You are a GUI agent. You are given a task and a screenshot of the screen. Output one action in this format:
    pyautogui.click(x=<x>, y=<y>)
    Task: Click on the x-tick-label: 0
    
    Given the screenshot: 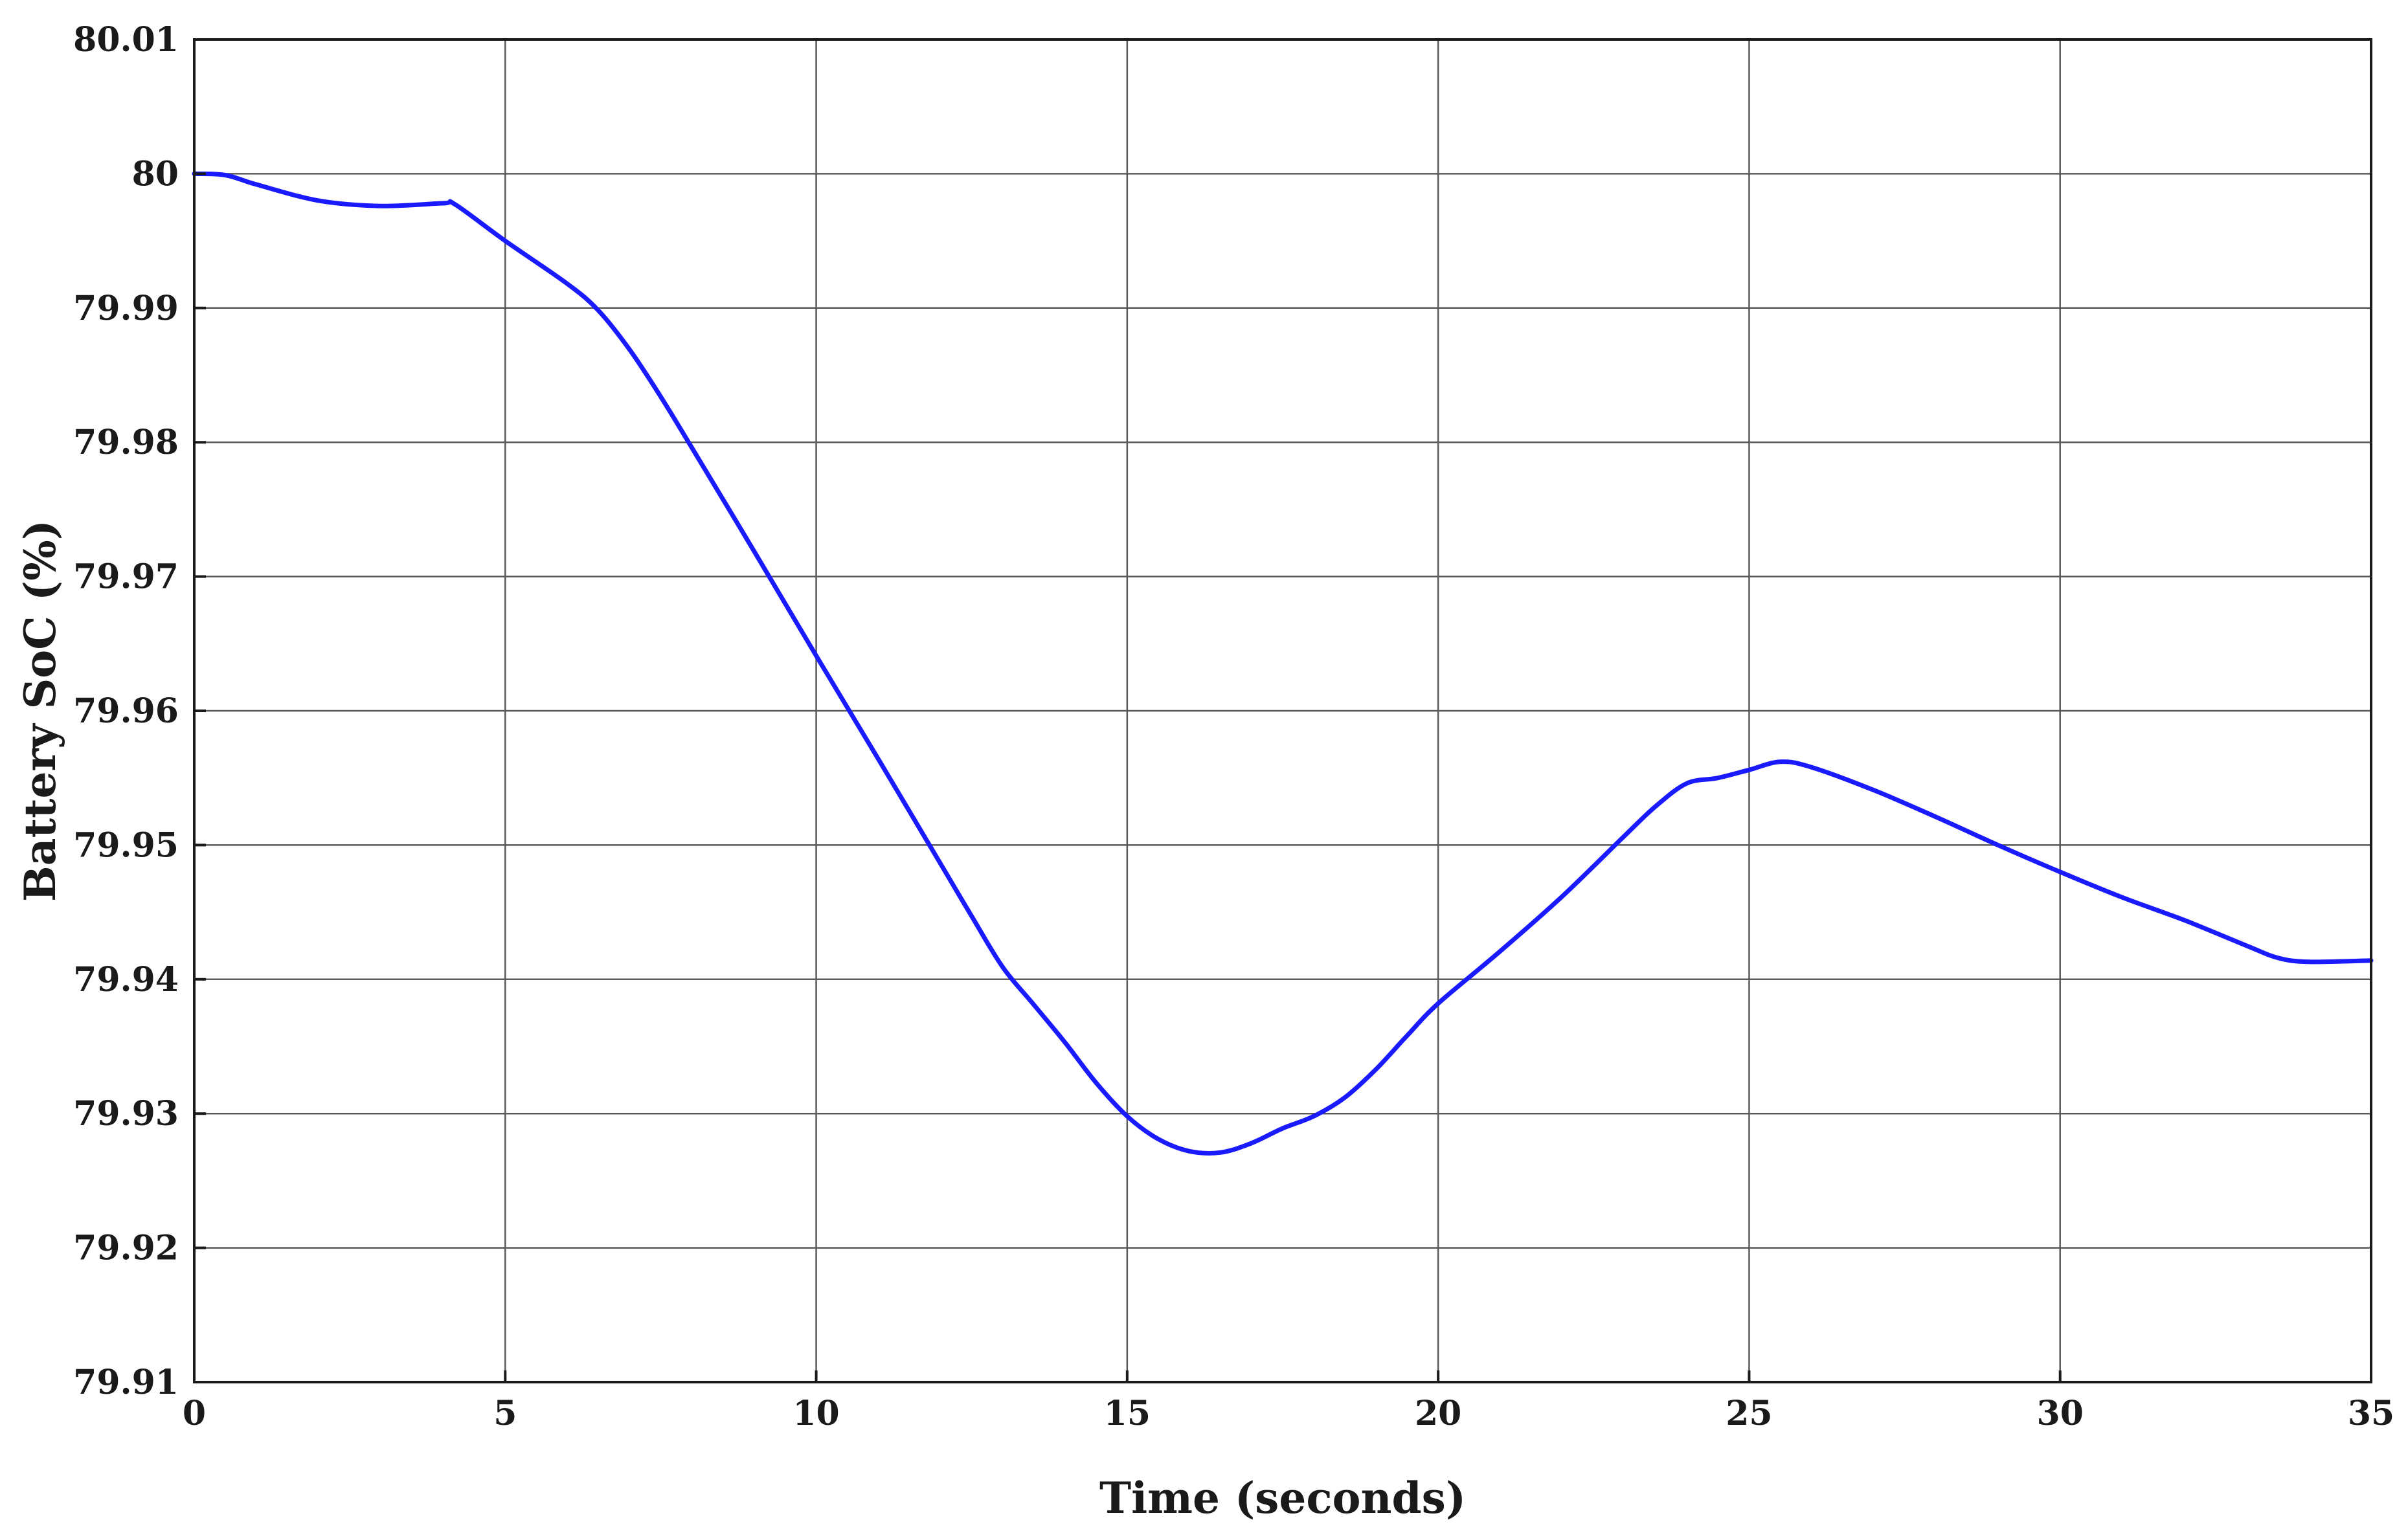 What is the action you would take?
    pyautogui.click(x=194, y=1414)
    